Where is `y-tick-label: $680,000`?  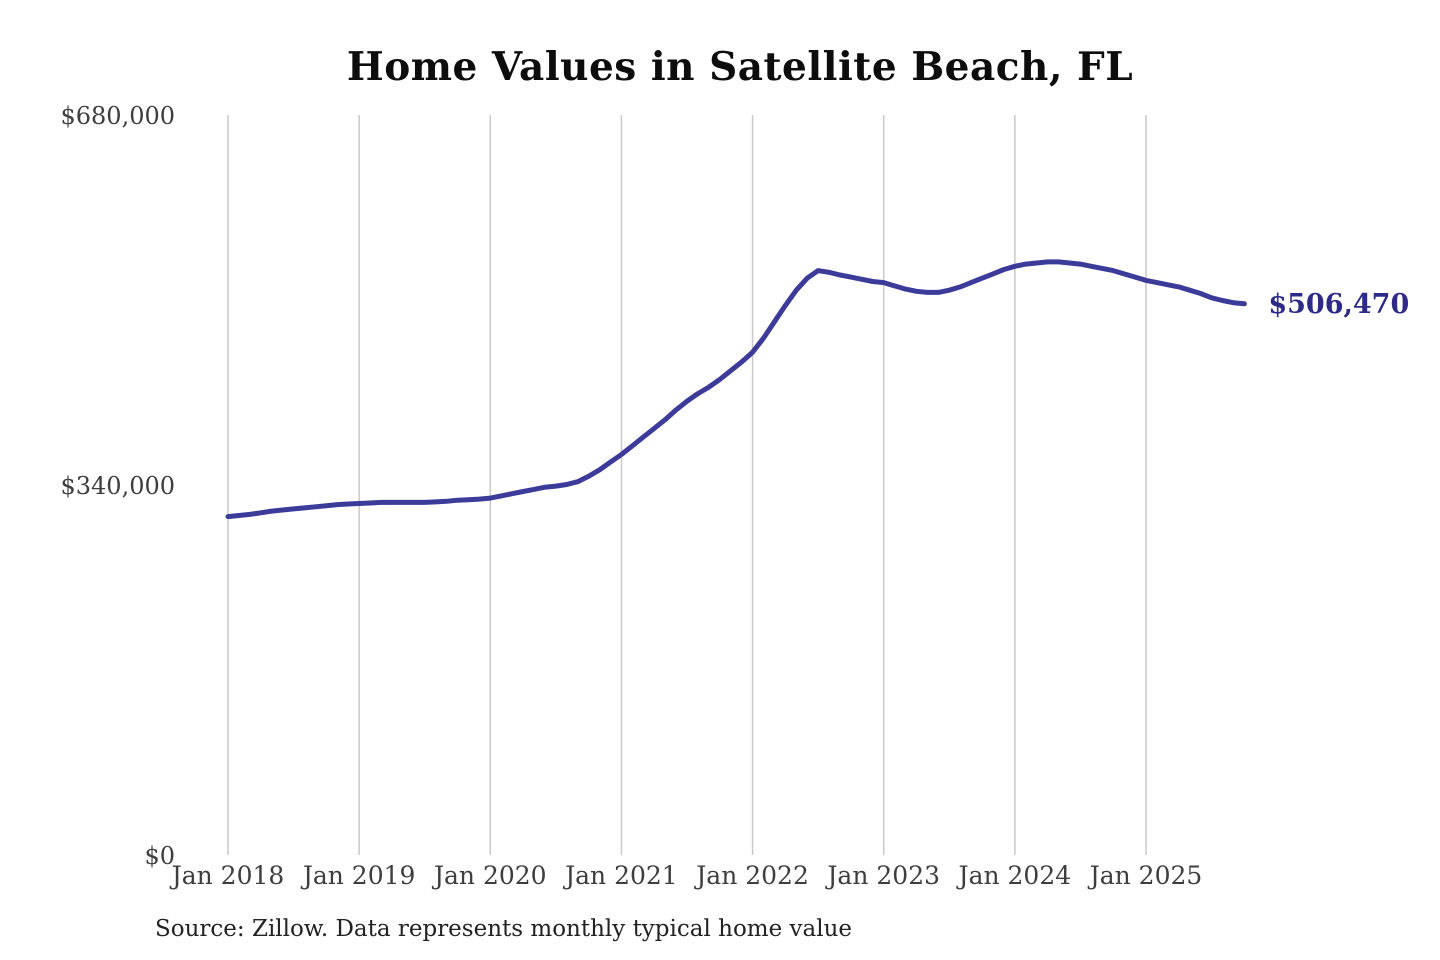 y-tick-label: $680,000 is located at coordinates (117, 116).